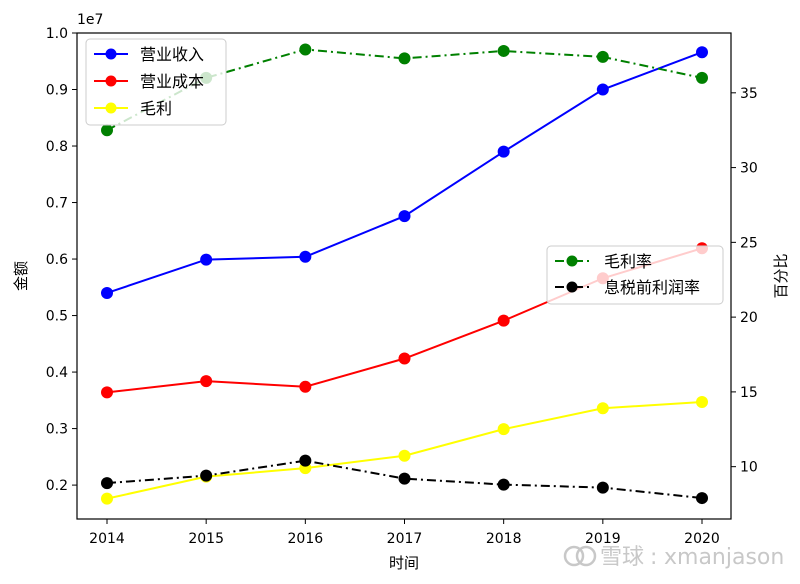  I want to click on left-y-axis: 0.2 0.3 0.4 0.5 0.6 0.7 0.8 0.9 1.0, so click(61, 260).